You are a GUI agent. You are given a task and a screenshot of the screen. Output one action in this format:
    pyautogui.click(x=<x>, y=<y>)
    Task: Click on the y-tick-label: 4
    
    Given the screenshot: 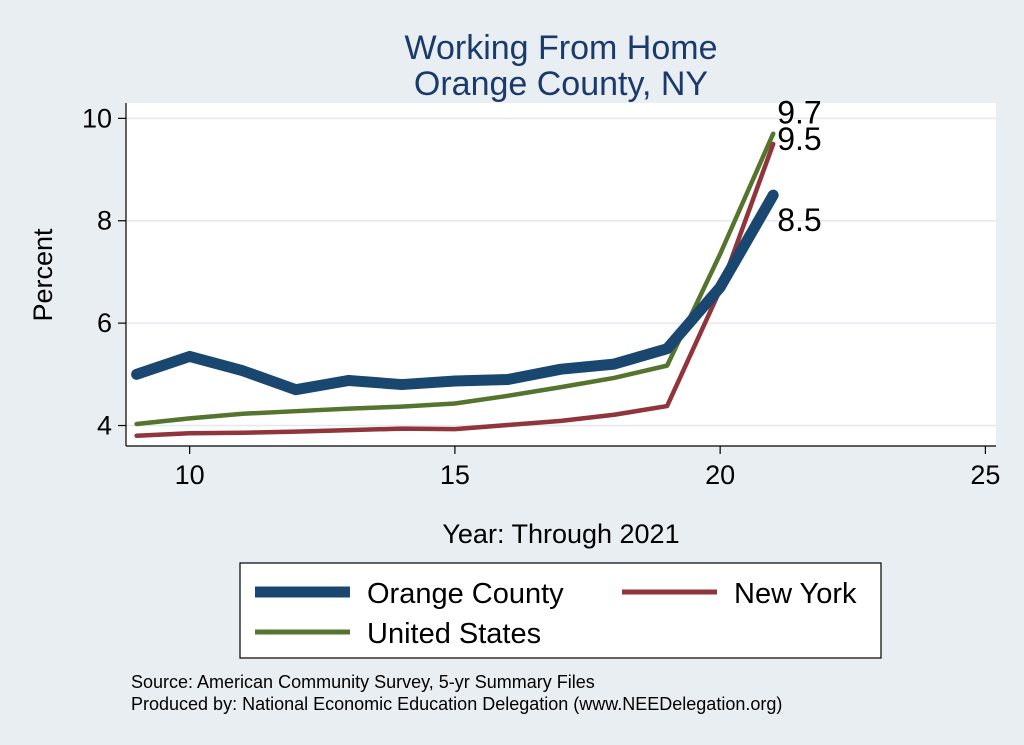 What is the action you would take?
    pyautogui.click(x=104, y=426)
    